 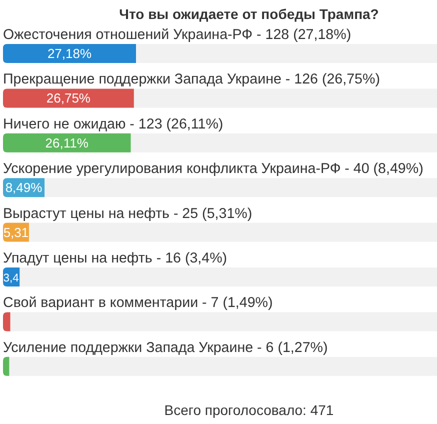 What do you see at coordinates (191, 80) in the screenshot?
I see `y-tick-label: Прекращение поддержки Запада Украине - 126 (26,75%)` at bounding box center [191, 80].